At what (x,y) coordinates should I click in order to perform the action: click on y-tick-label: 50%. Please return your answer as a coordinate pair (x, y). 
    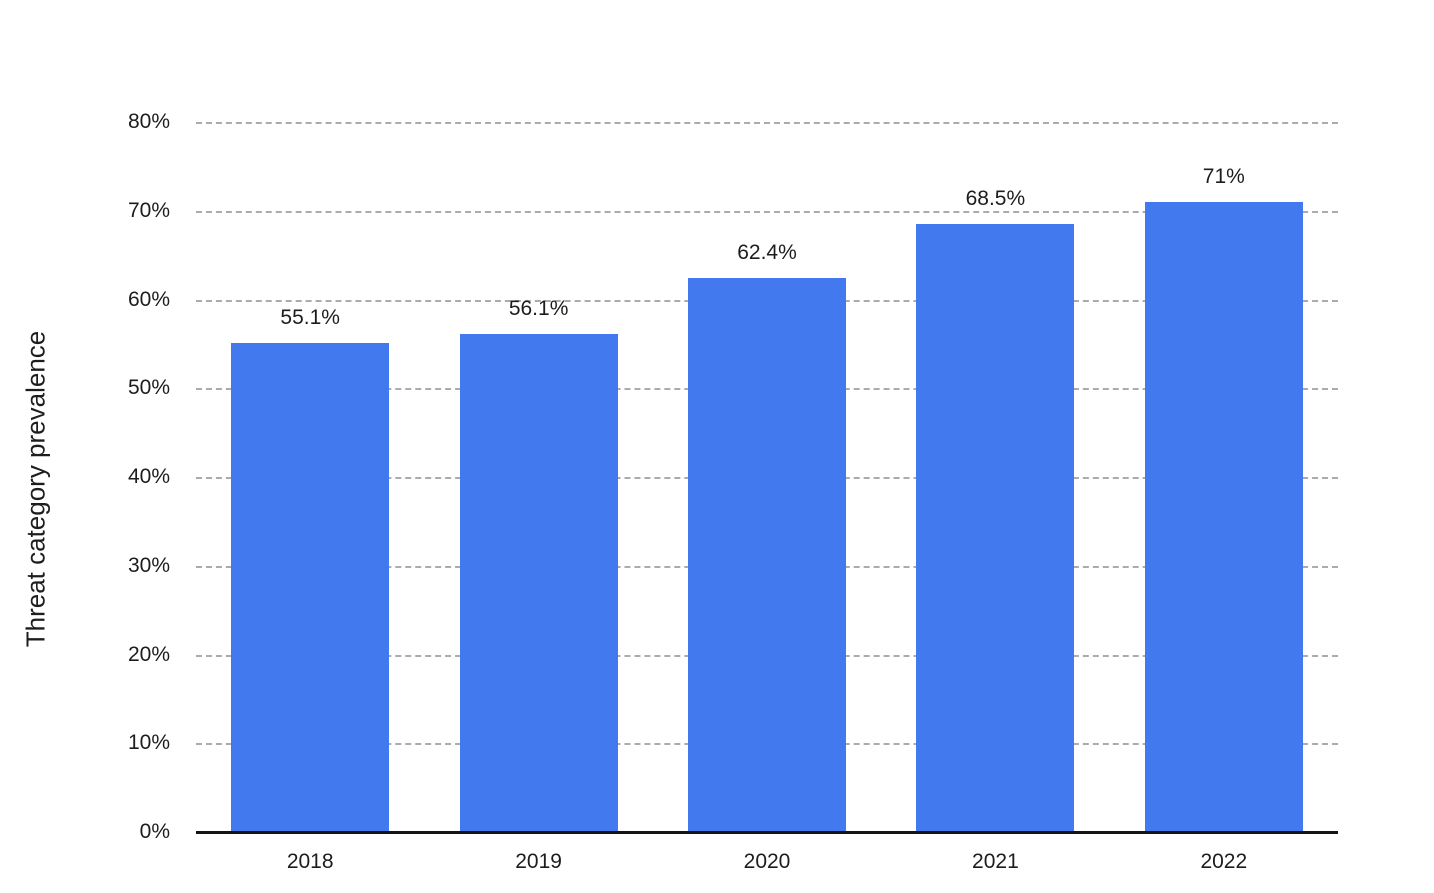
    Looking at the image, I should click on (148, 388).